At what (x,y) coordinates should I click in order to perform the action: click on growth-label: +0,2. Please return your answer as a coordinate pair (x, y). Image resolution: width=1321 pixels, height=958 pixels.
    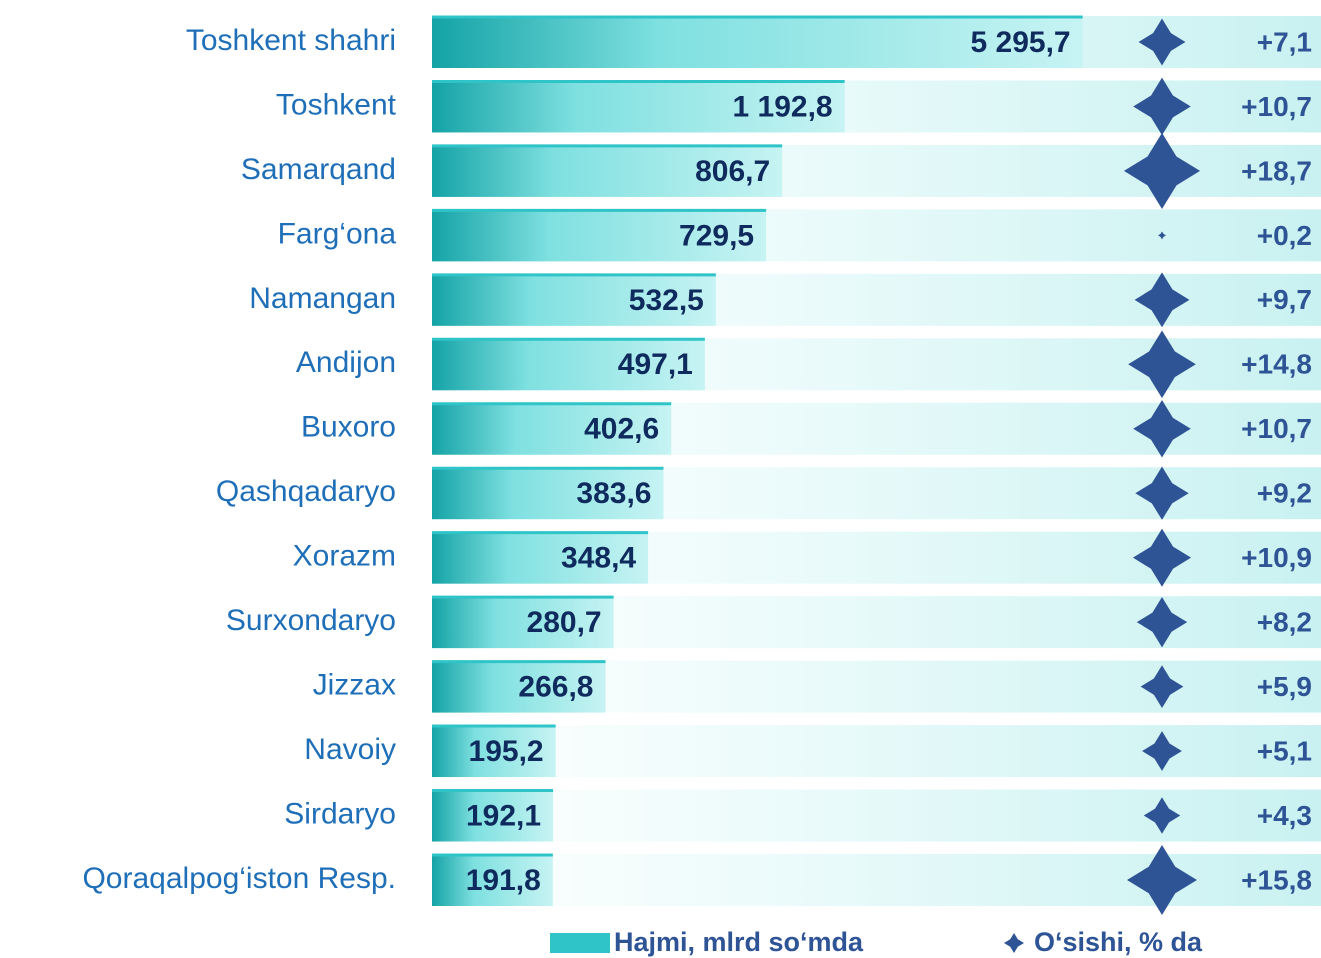
    Looking at the image, I should click on (1284, 235).